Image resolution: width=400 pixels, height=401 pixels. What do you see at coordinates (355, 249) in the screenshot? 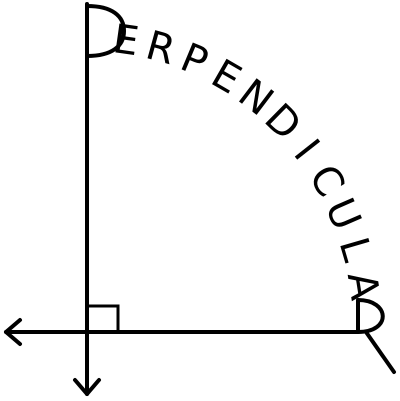
I see `arc-letter-10: L` at bounding box center [355, 249].